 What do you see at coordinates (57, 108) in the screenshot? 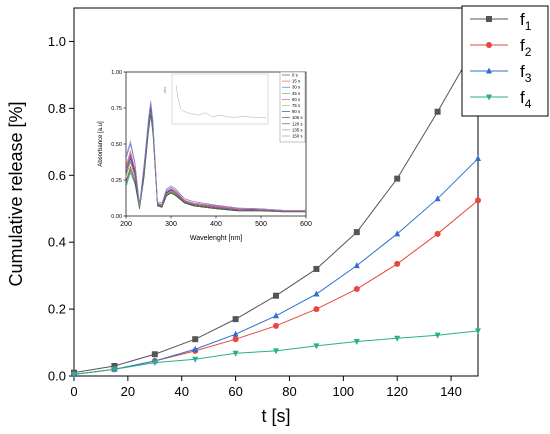
I see `y-tick-label: 0.8` at bounding box center [57, 108].